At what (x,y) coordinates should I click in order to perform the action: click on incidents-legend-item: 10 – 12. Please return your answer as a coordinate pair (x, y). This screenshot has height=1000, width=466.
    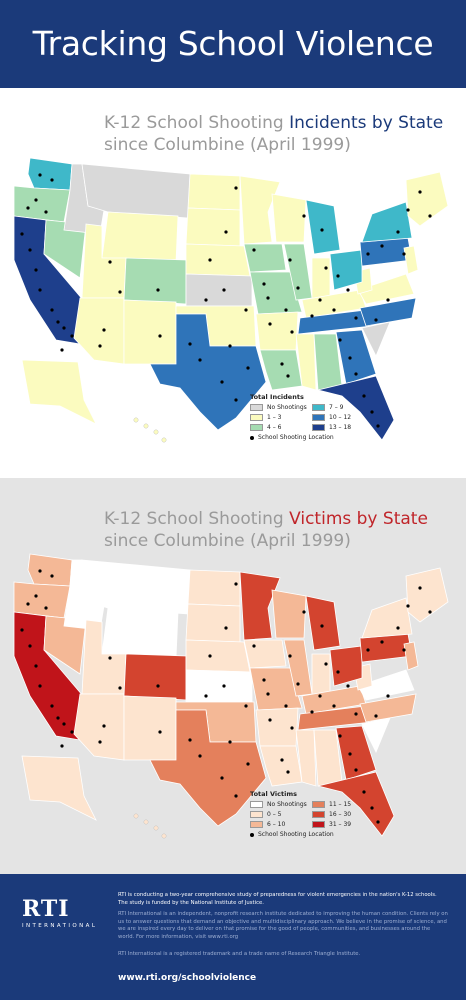
    Looking at the image, I should click on (342, 417).